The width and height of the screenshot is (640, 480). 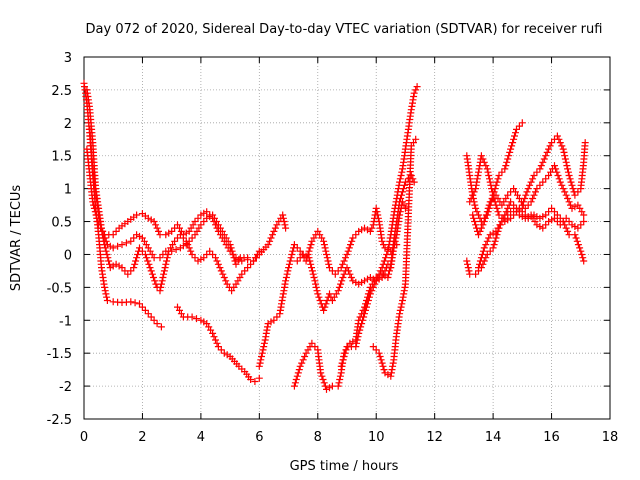 I want to click on x-tick-label: 2, so click(x=142, y=437).